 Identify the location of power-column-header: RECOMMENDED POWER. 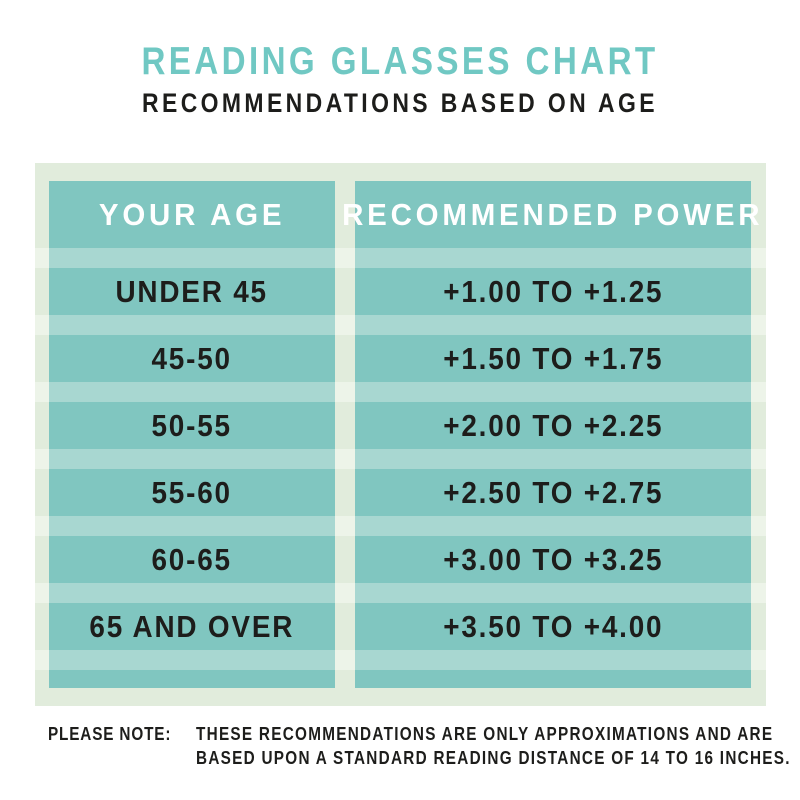
(551, 214).